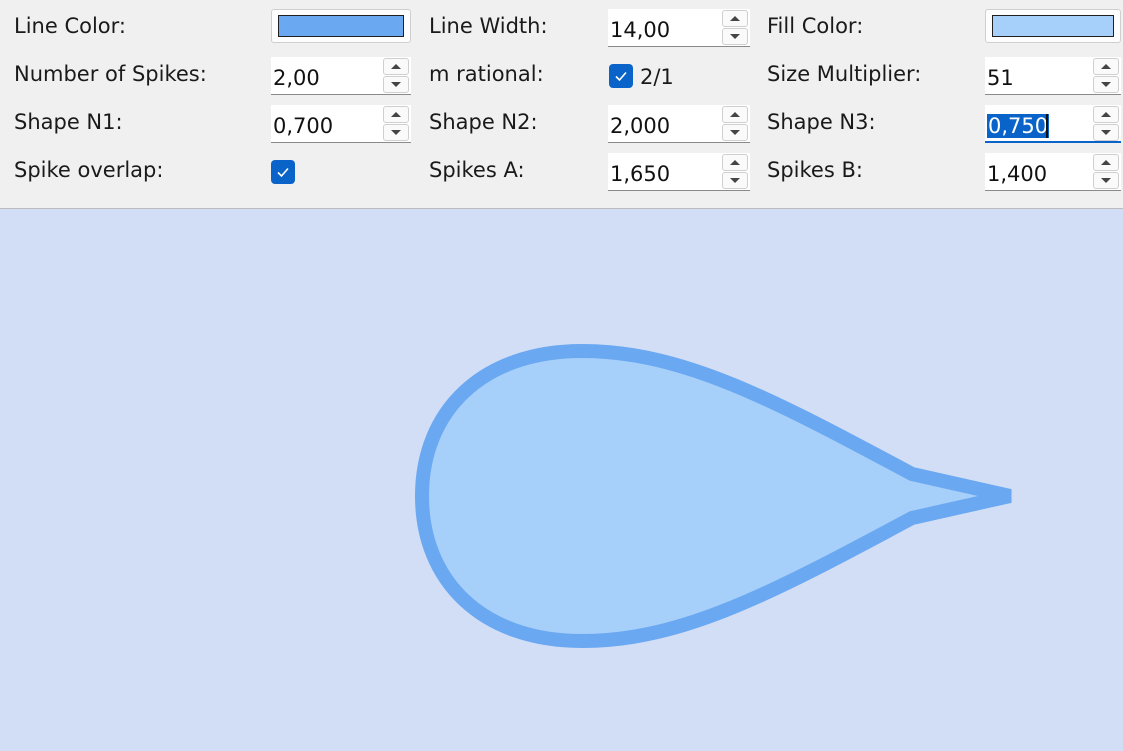 The image size is (1123, 751). Describe the element at coordinates (640, 174) in the screenshot. I see `spikes-a-value: 1,650` at that location.